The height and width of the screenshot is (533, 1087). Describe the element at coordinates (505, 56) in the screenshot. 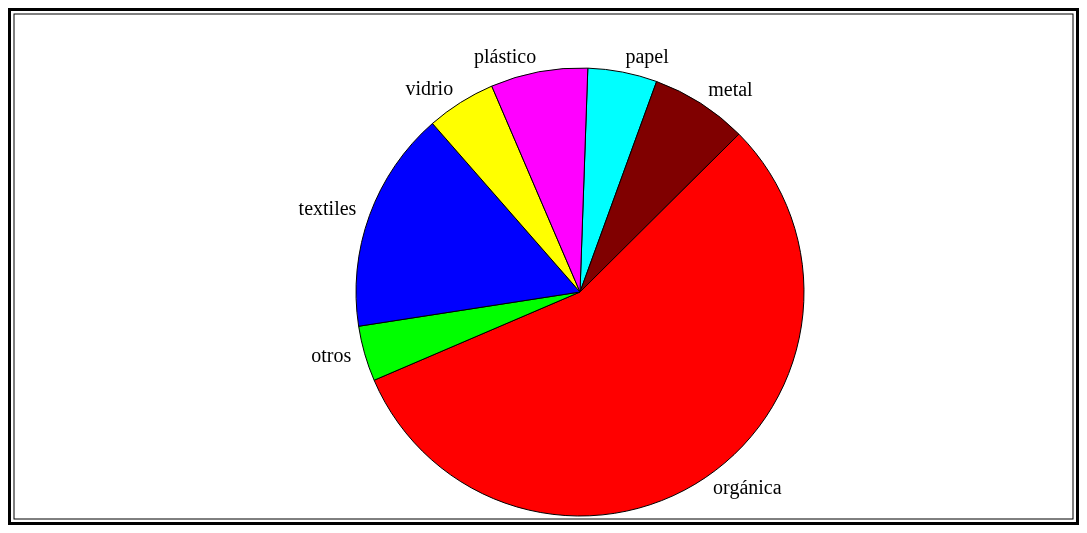

I see `slice-label: plástico` at that location.